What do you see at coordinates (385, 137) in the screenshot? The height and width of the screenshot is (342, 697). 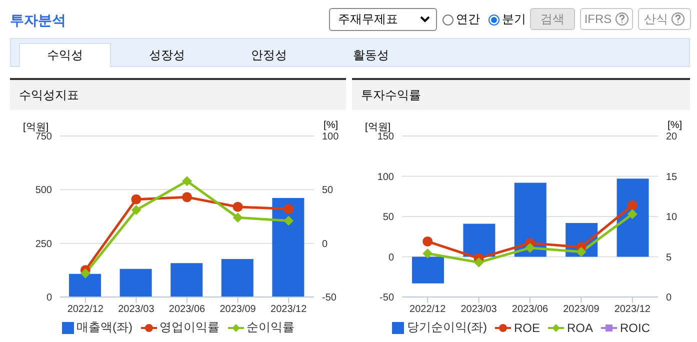 I see `y-tick-label: 150` at bounding box center [385, 137].